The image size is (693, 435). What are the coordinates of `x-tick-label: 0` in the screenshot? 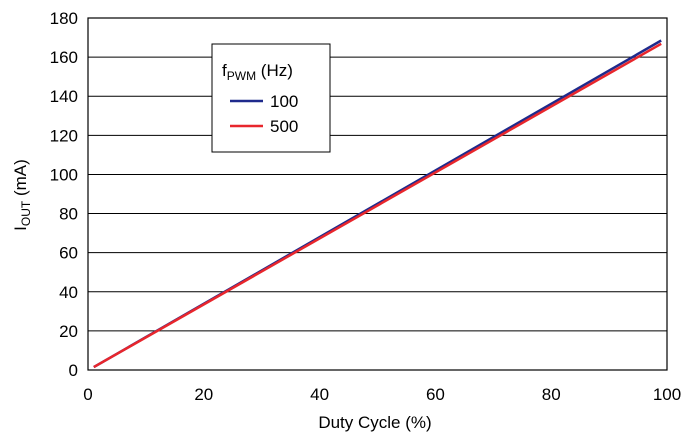 It's located at (87, 394).